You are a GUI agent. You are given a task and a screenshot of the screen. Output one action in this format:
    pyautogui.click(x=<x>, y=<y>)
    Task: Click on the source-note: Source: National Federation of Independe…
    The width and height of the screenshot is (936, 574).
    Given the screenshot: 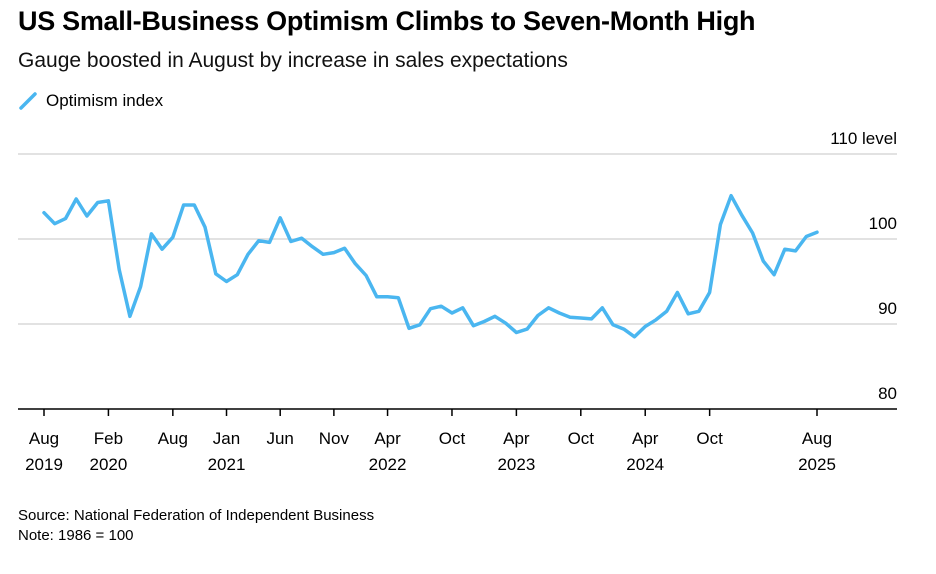 What is the action you would take?
    pyautogui.click(x=196, y=515)
    